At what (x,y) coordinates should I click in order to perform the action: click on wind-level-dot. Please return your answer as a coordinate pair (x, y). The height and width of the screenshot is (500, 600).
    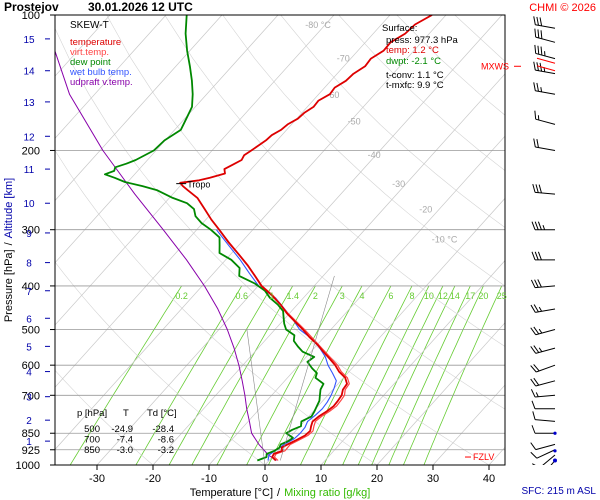
    Looking at the image, I should click on (555, 451).